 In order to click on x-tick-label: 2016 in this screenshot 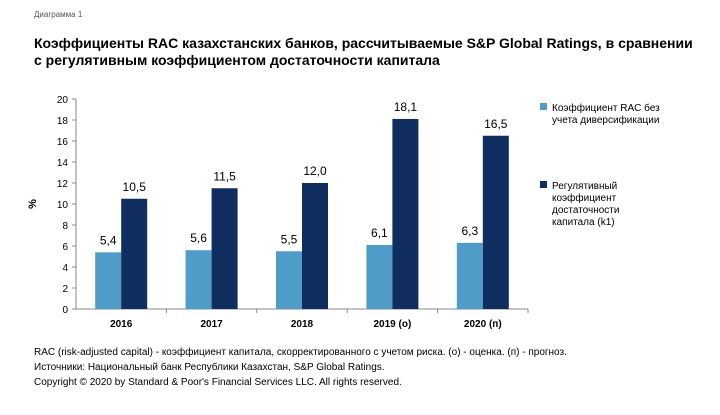, I will do `click(121, 324)`.